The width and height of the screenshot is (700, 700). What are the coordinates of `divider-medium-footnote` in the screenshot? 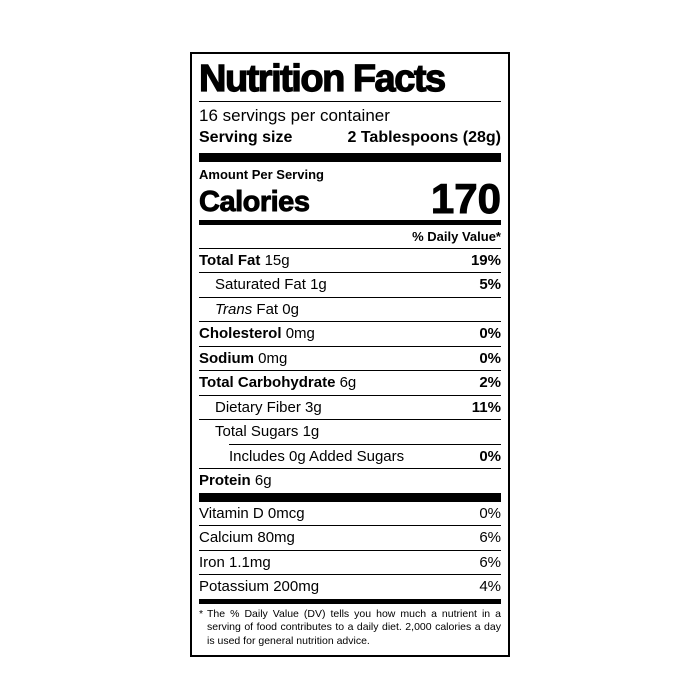 It's located at (350, 601).